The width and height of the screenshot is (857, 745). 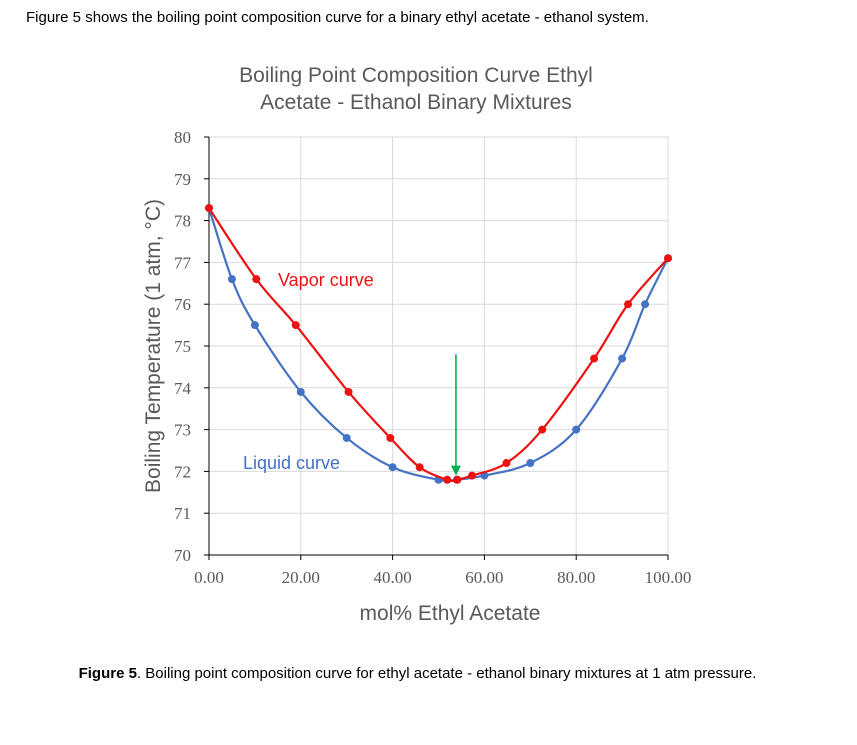 I want to click on x-tick-label: 40.00, so click(x=392, y=577).